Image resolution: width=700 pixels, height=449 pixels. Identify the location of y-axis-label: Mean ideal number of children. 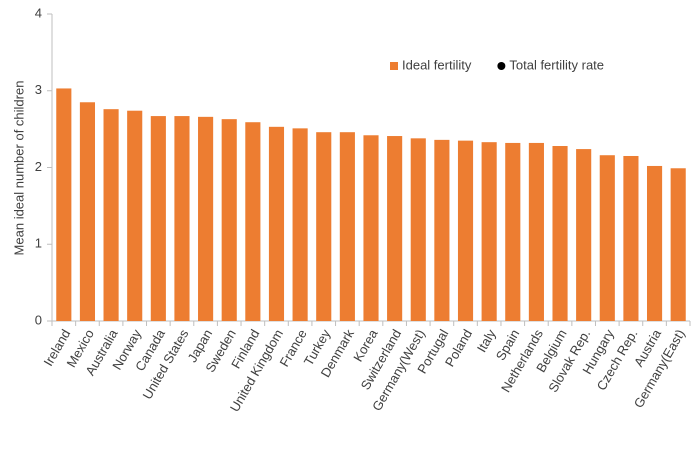
(18, 168).